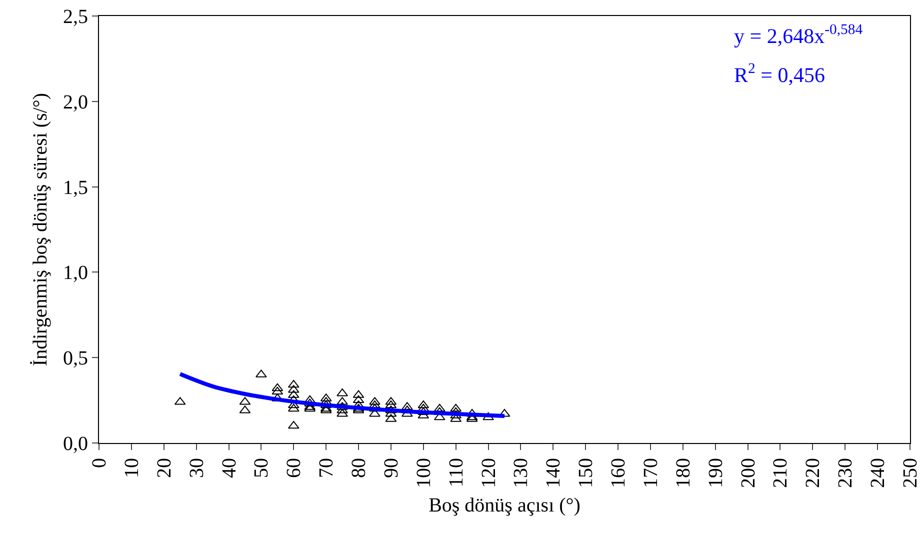 Image resolution: width=923 pixels, height=548 pixels. I want to click on x-tick-label: 240, so click(878, 473).